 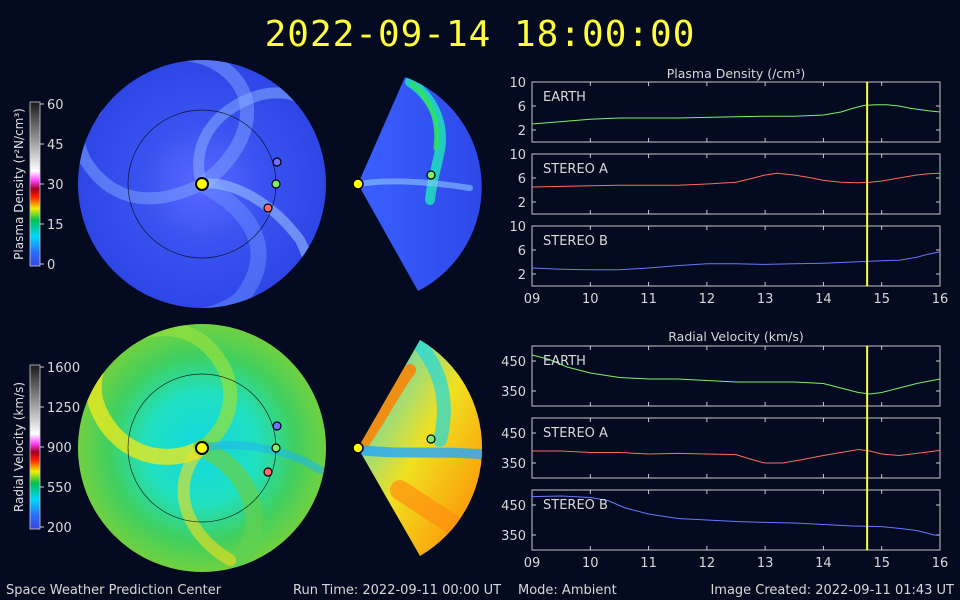 I want to click on timeseries-panel-stereo-b: 450 350 STEREO B, so click(x=721, y=520).